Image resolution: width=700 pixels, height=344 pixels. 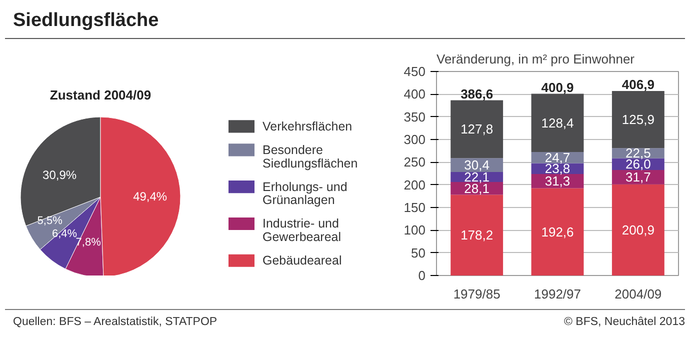 What do you see at coordinates (150, 196) in the screenshot?
I see `data-label: 49,4%` at bounding box center [150, 196].